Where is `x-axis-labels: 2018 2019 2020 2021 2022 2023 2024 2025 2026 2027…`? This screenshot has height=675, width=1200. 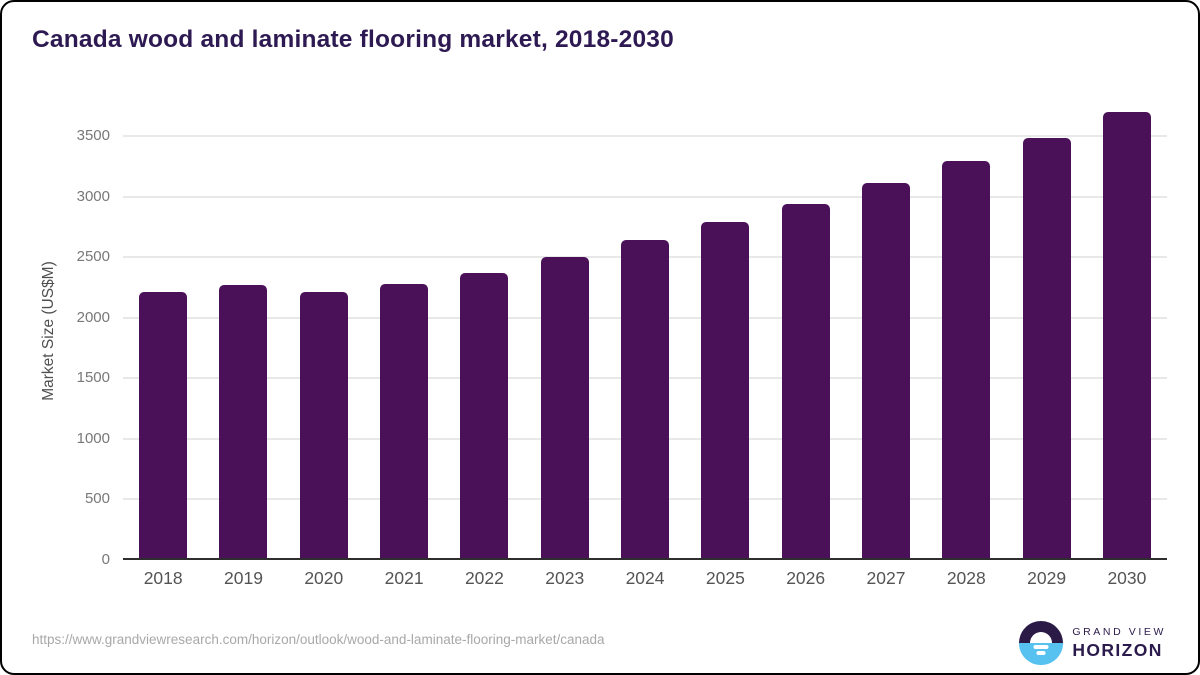 x-axis-labels: 2018 2019 2020 2021 2022 2023 2024 2025 2026 2027… is located at coordinates (645, 578).